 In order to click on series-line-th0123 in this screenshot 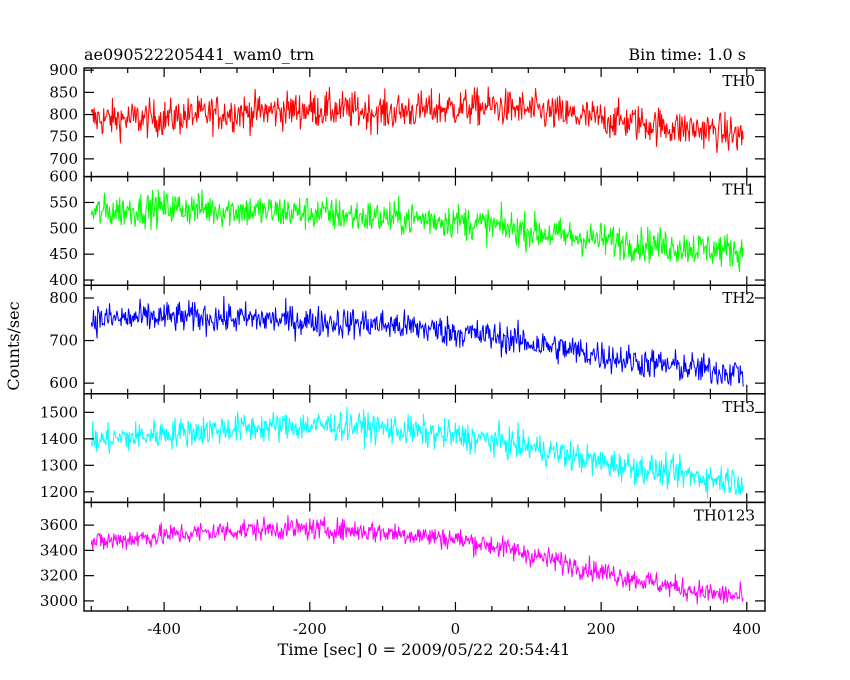, I will do `click(417, 560)`.